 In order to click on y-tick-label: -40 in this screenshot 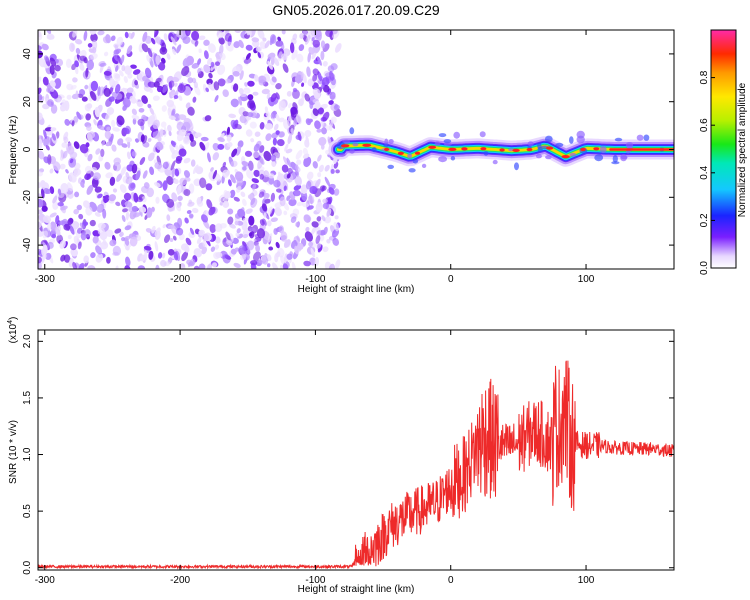, I will do `click(27, 244)`.